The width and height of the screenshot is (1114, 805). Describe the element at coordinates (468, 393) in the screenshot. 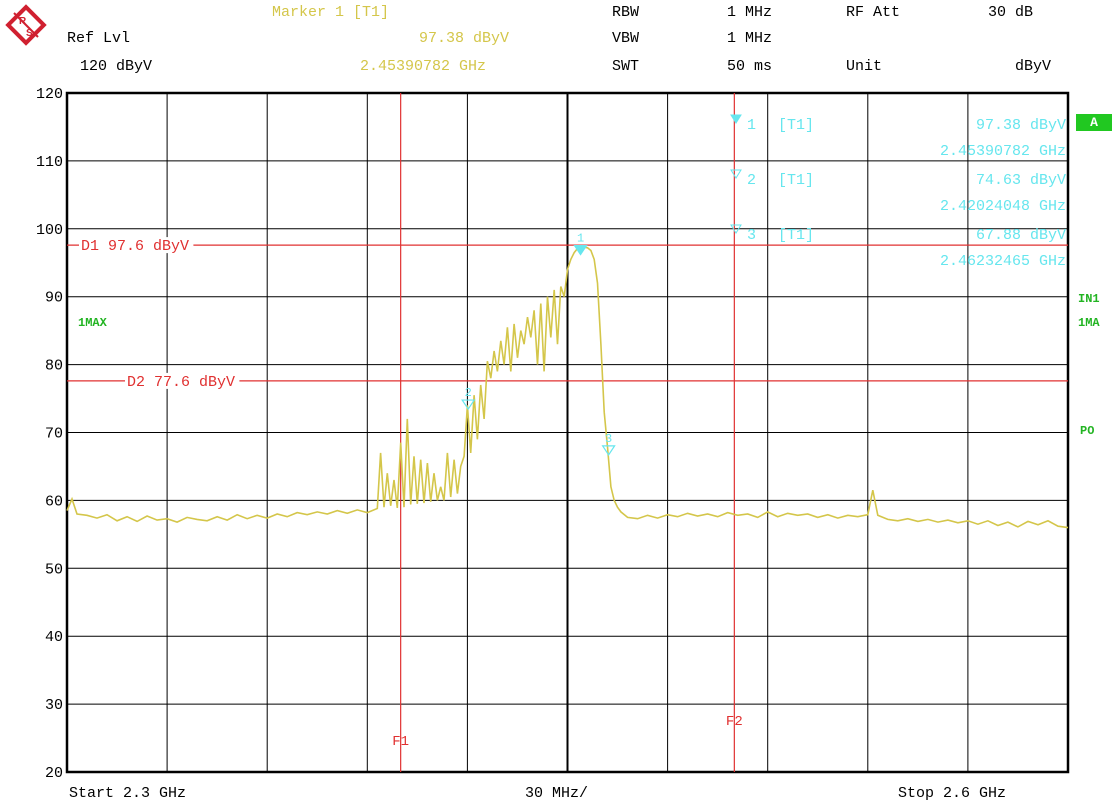

I see `marker-number: 2` at that location.